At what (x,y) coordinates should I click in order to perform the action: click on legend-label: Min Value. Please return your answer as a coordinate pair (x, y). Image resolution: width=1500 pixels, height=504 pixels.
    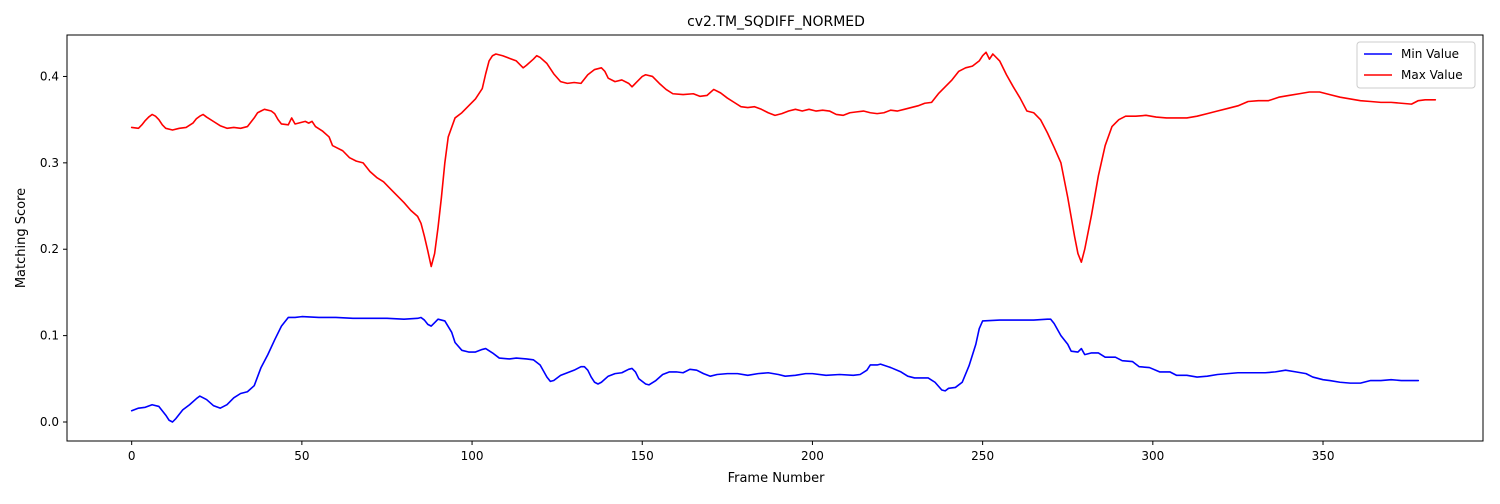
    Looking at the image, I should click on (1430, 54).